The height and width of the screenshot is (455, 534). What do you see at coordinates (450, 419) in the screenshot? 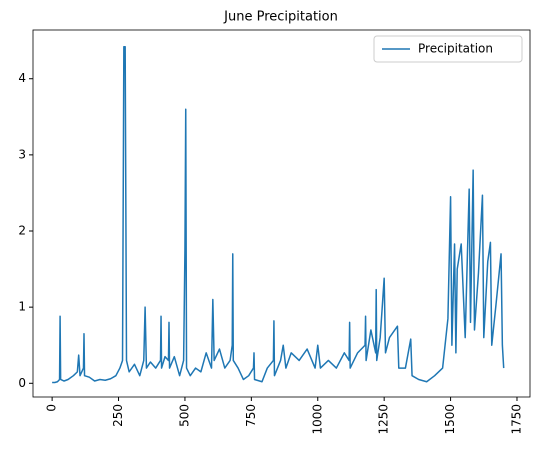
I see `x-tick-label: 1500` at bounding box center [450, 419].